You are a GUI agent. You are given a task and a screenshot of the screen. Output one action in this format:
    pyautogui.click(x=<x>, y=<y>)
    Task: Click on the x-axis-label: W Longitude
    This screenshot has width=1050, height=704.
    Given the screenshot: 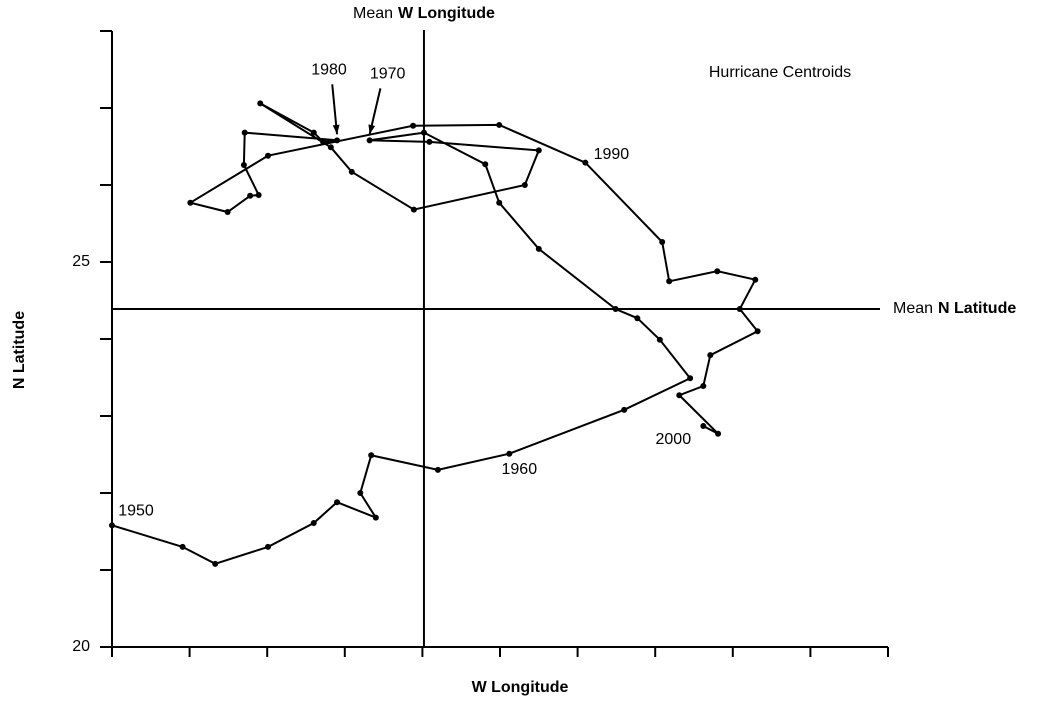 What is the action you would take?
    pyautogui.click(x=520, y=687)
    